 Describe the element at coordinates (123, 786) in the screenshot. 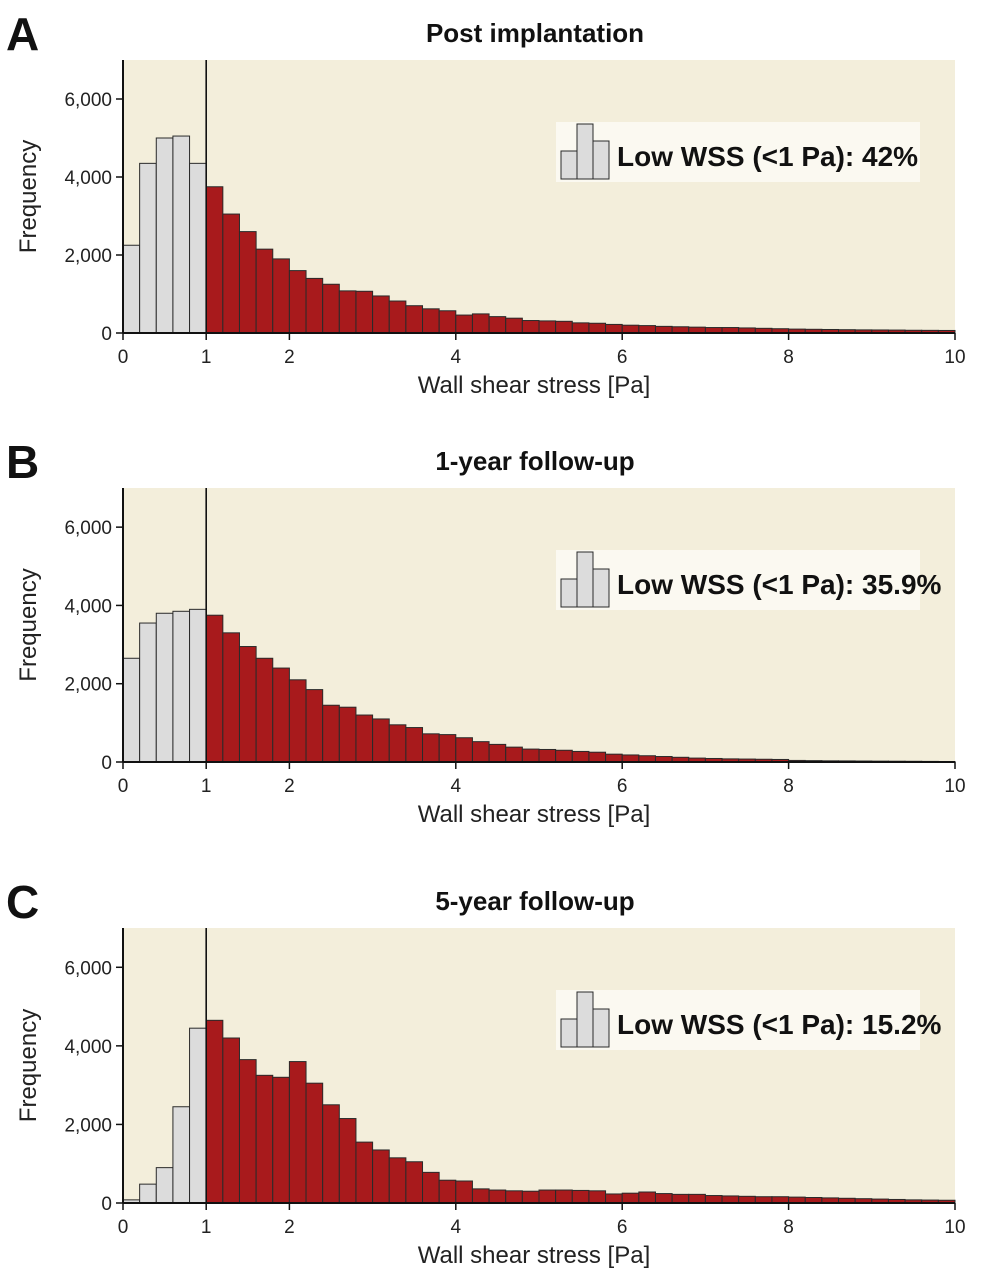

I see `x-tick-label: 0` at that location.